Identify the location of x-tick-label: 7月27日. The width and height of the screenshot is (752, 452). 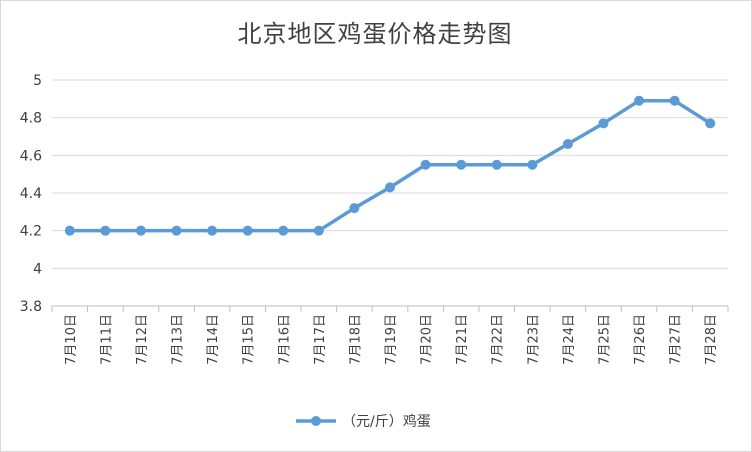
(676, 339).